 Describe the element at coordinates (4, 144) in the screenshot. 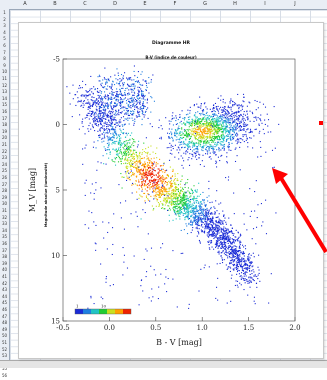

I see `row-header: 21` at that location.